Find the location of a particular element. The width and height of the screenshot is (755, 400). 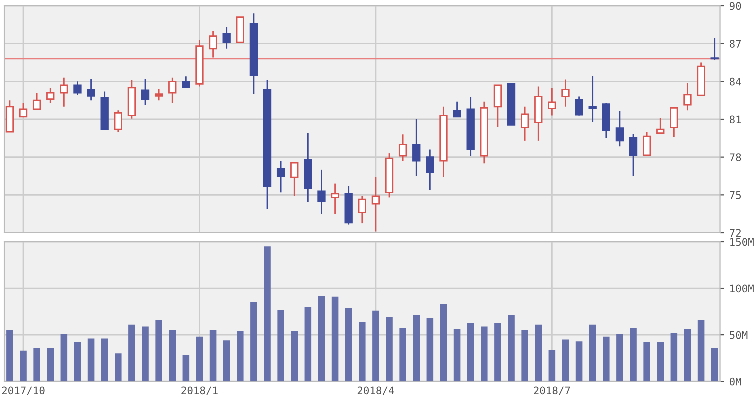

x-tick-label: 2017/10 is located at coordinates (23, 391).